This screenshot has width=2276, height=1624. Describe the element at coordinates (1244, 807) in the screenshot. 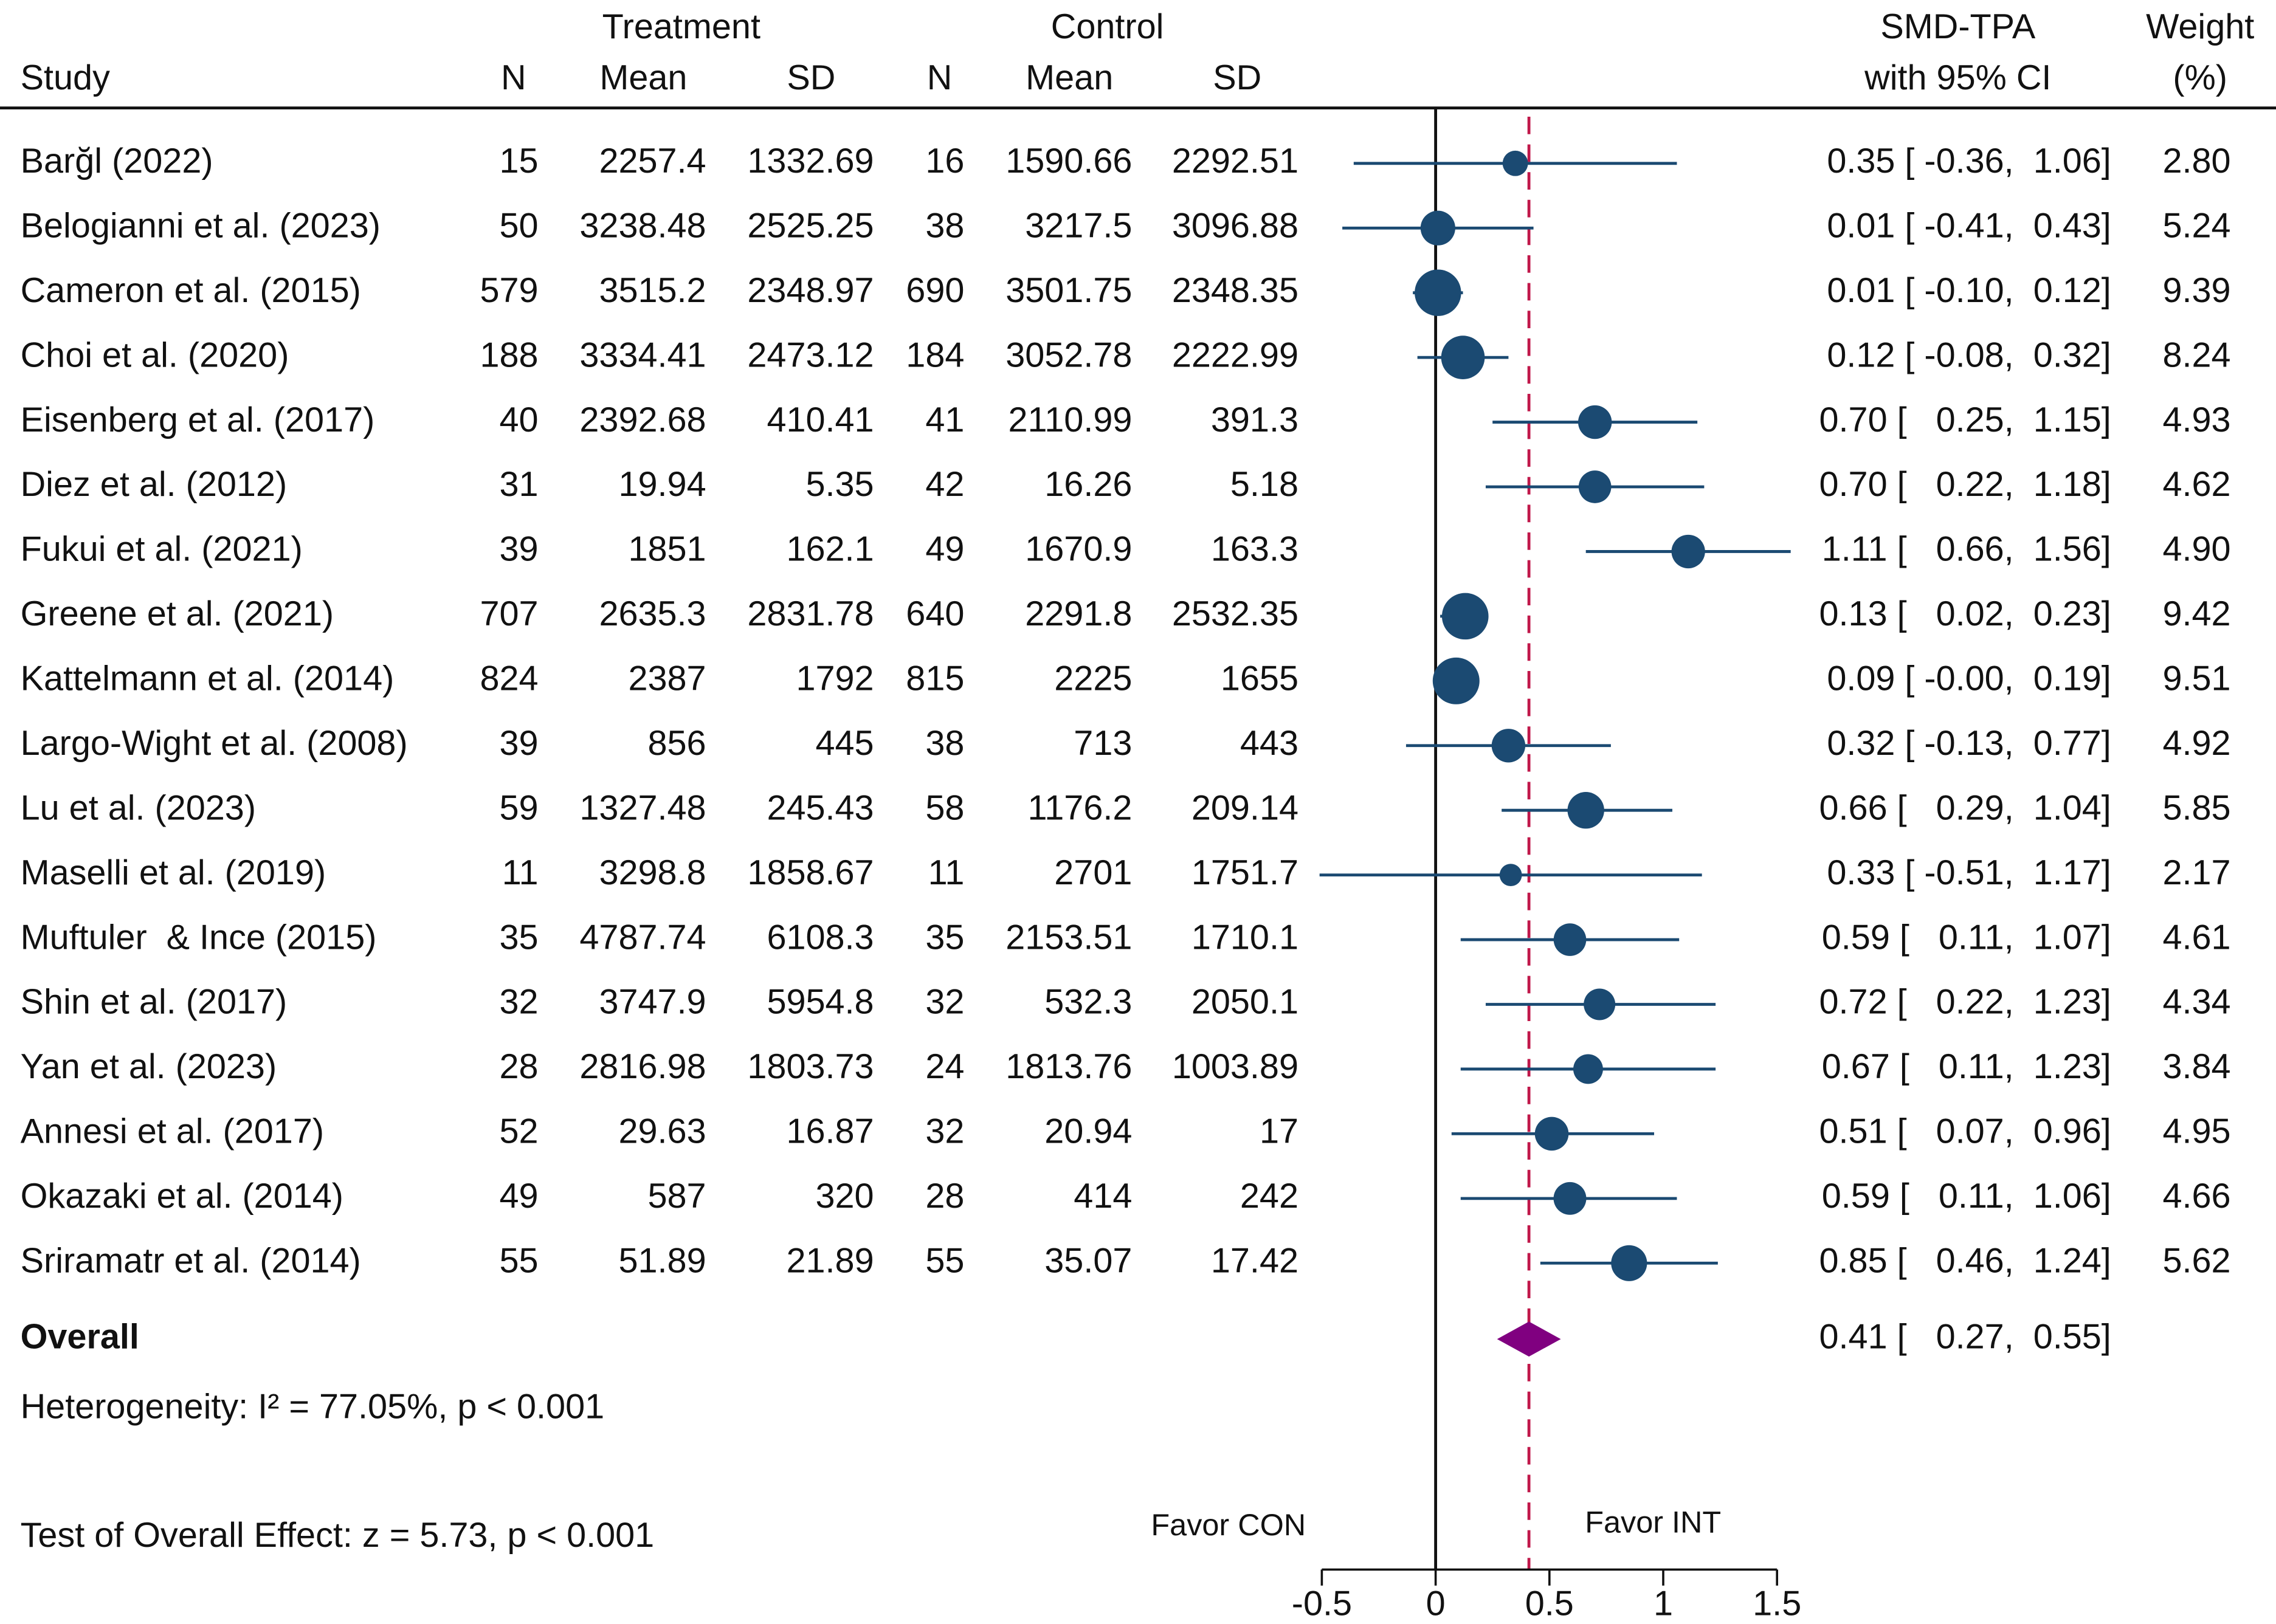

I see `table-cell: 209.14` at that location.